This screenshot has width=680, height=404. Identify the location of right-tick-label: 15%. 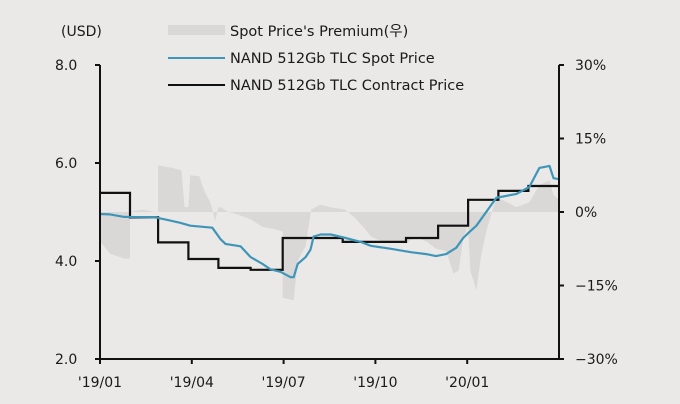
(590, 140).